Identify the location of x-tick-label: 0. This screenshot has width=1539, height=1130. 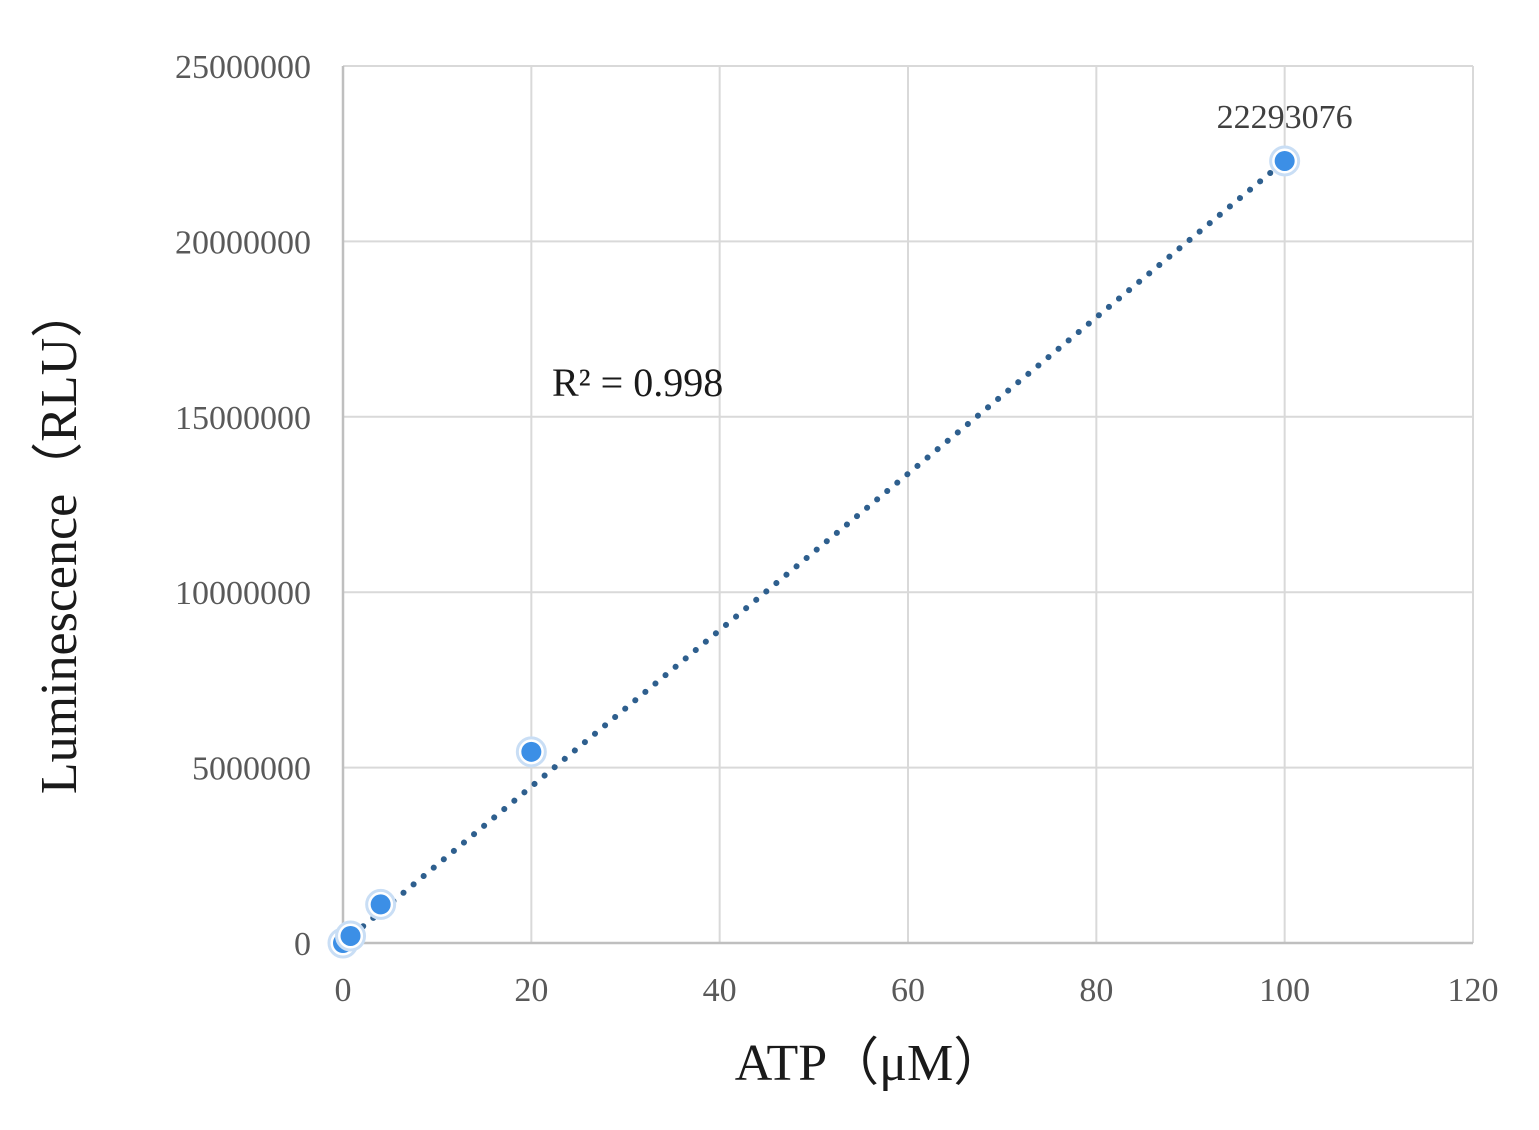
(343, 990).